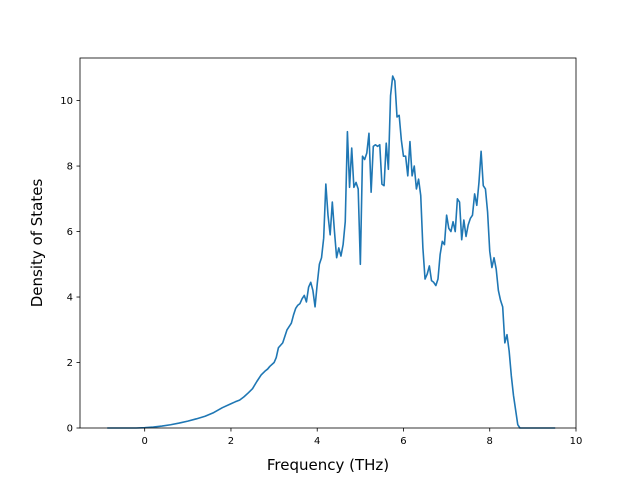  I want to click on y-tick-label: 4, so click(70, 298).